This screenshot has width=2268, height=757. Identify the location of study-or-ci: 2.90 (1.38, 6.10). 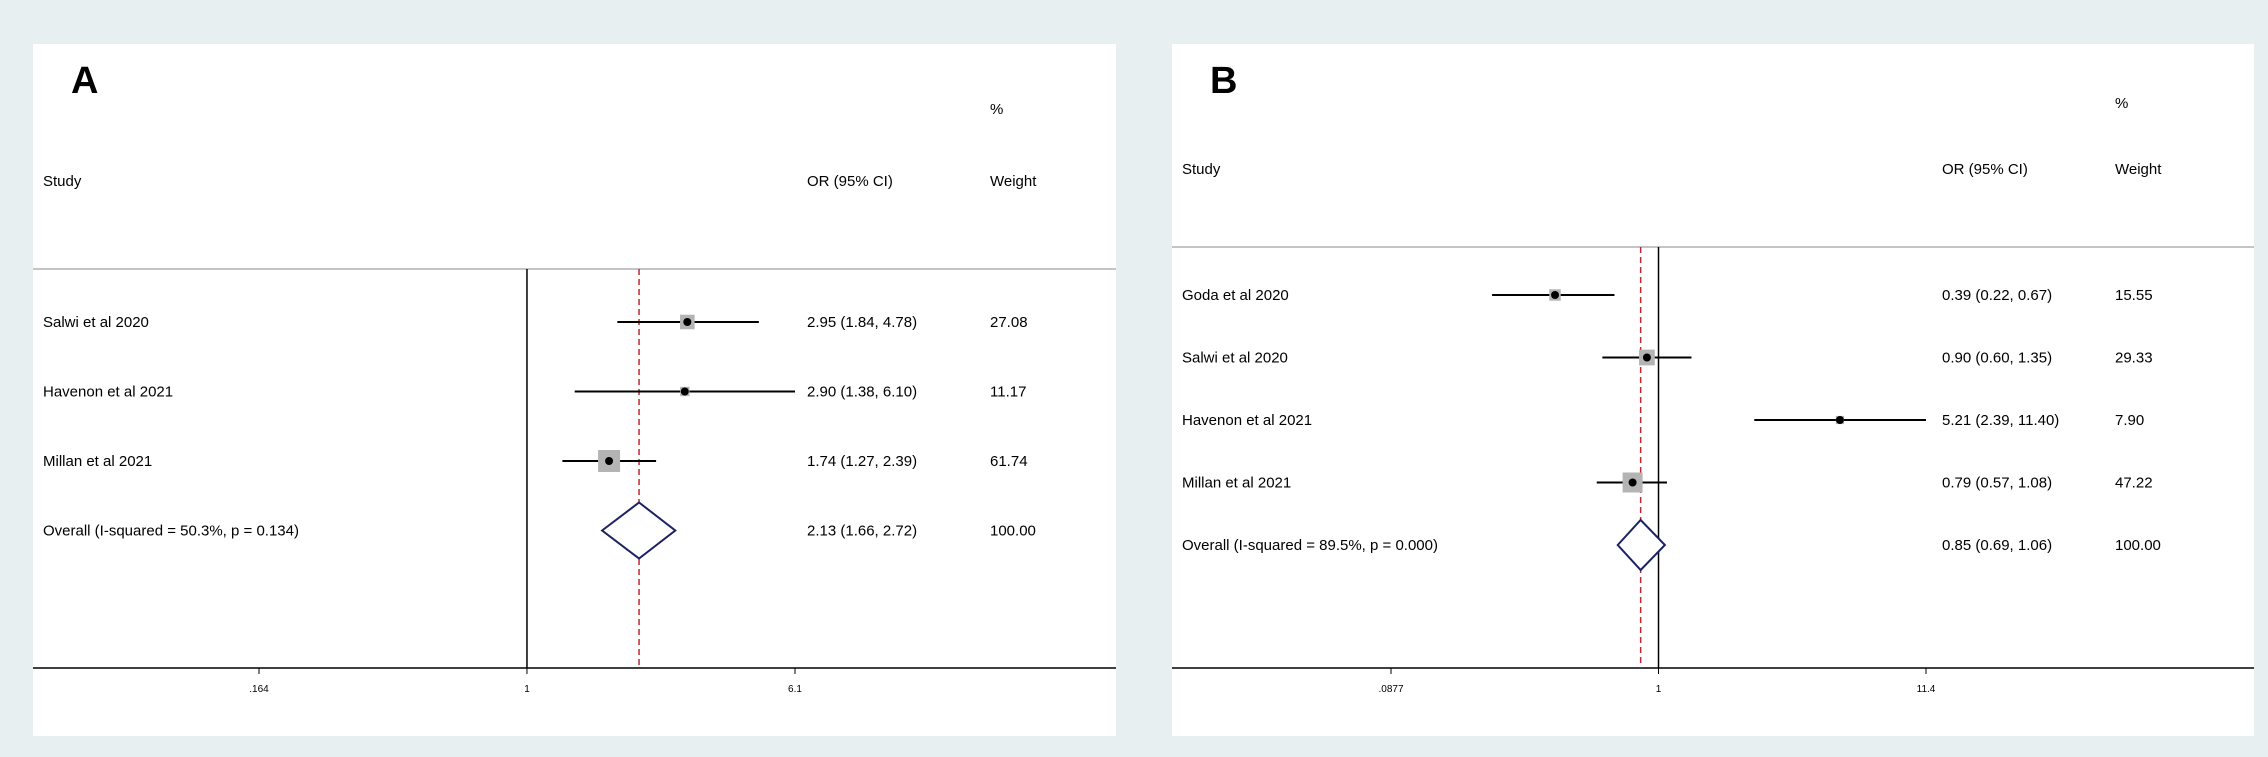
(862, 392).